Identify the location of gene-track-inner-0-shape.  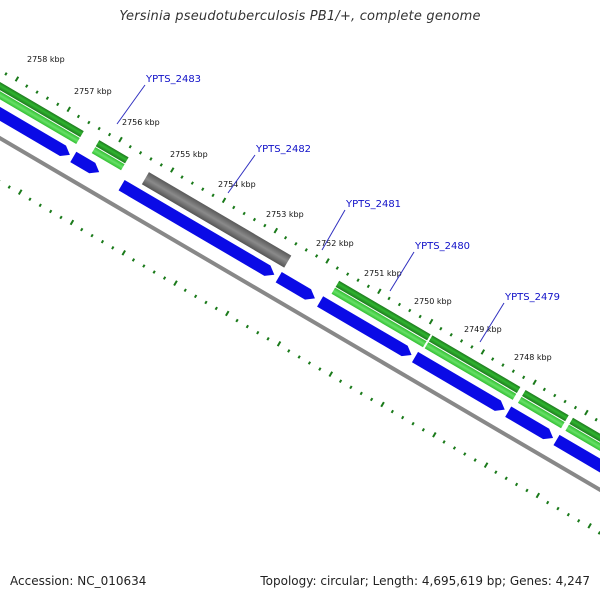
(40, 104).